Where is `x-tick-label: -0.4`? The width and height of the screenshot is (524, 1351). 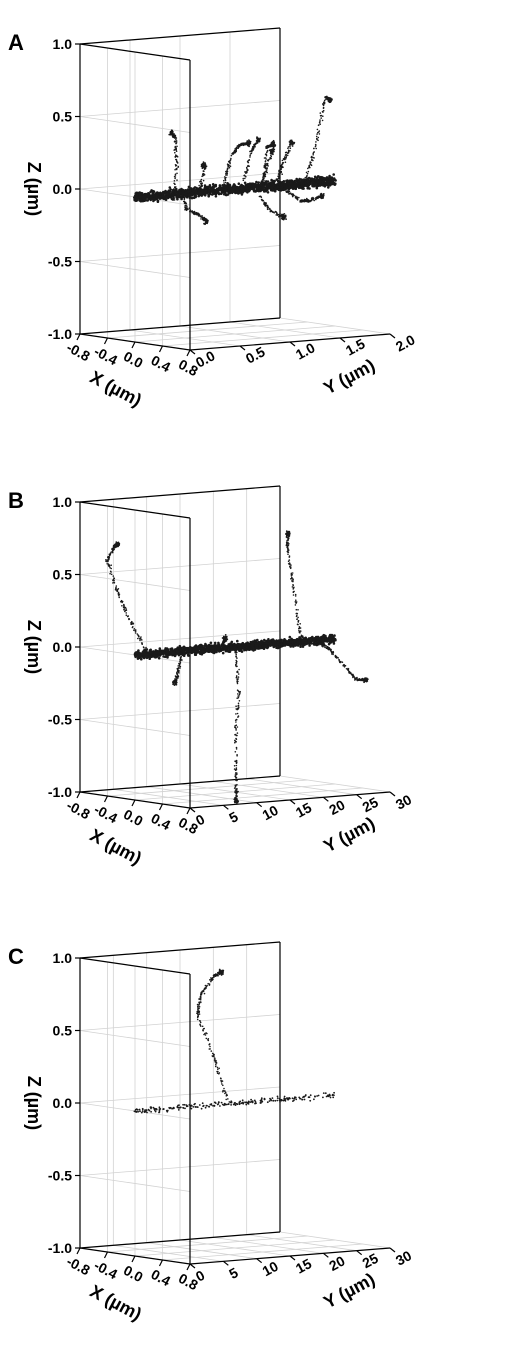
x-tick-label: -0.4 is located at coordinates (105, 356).